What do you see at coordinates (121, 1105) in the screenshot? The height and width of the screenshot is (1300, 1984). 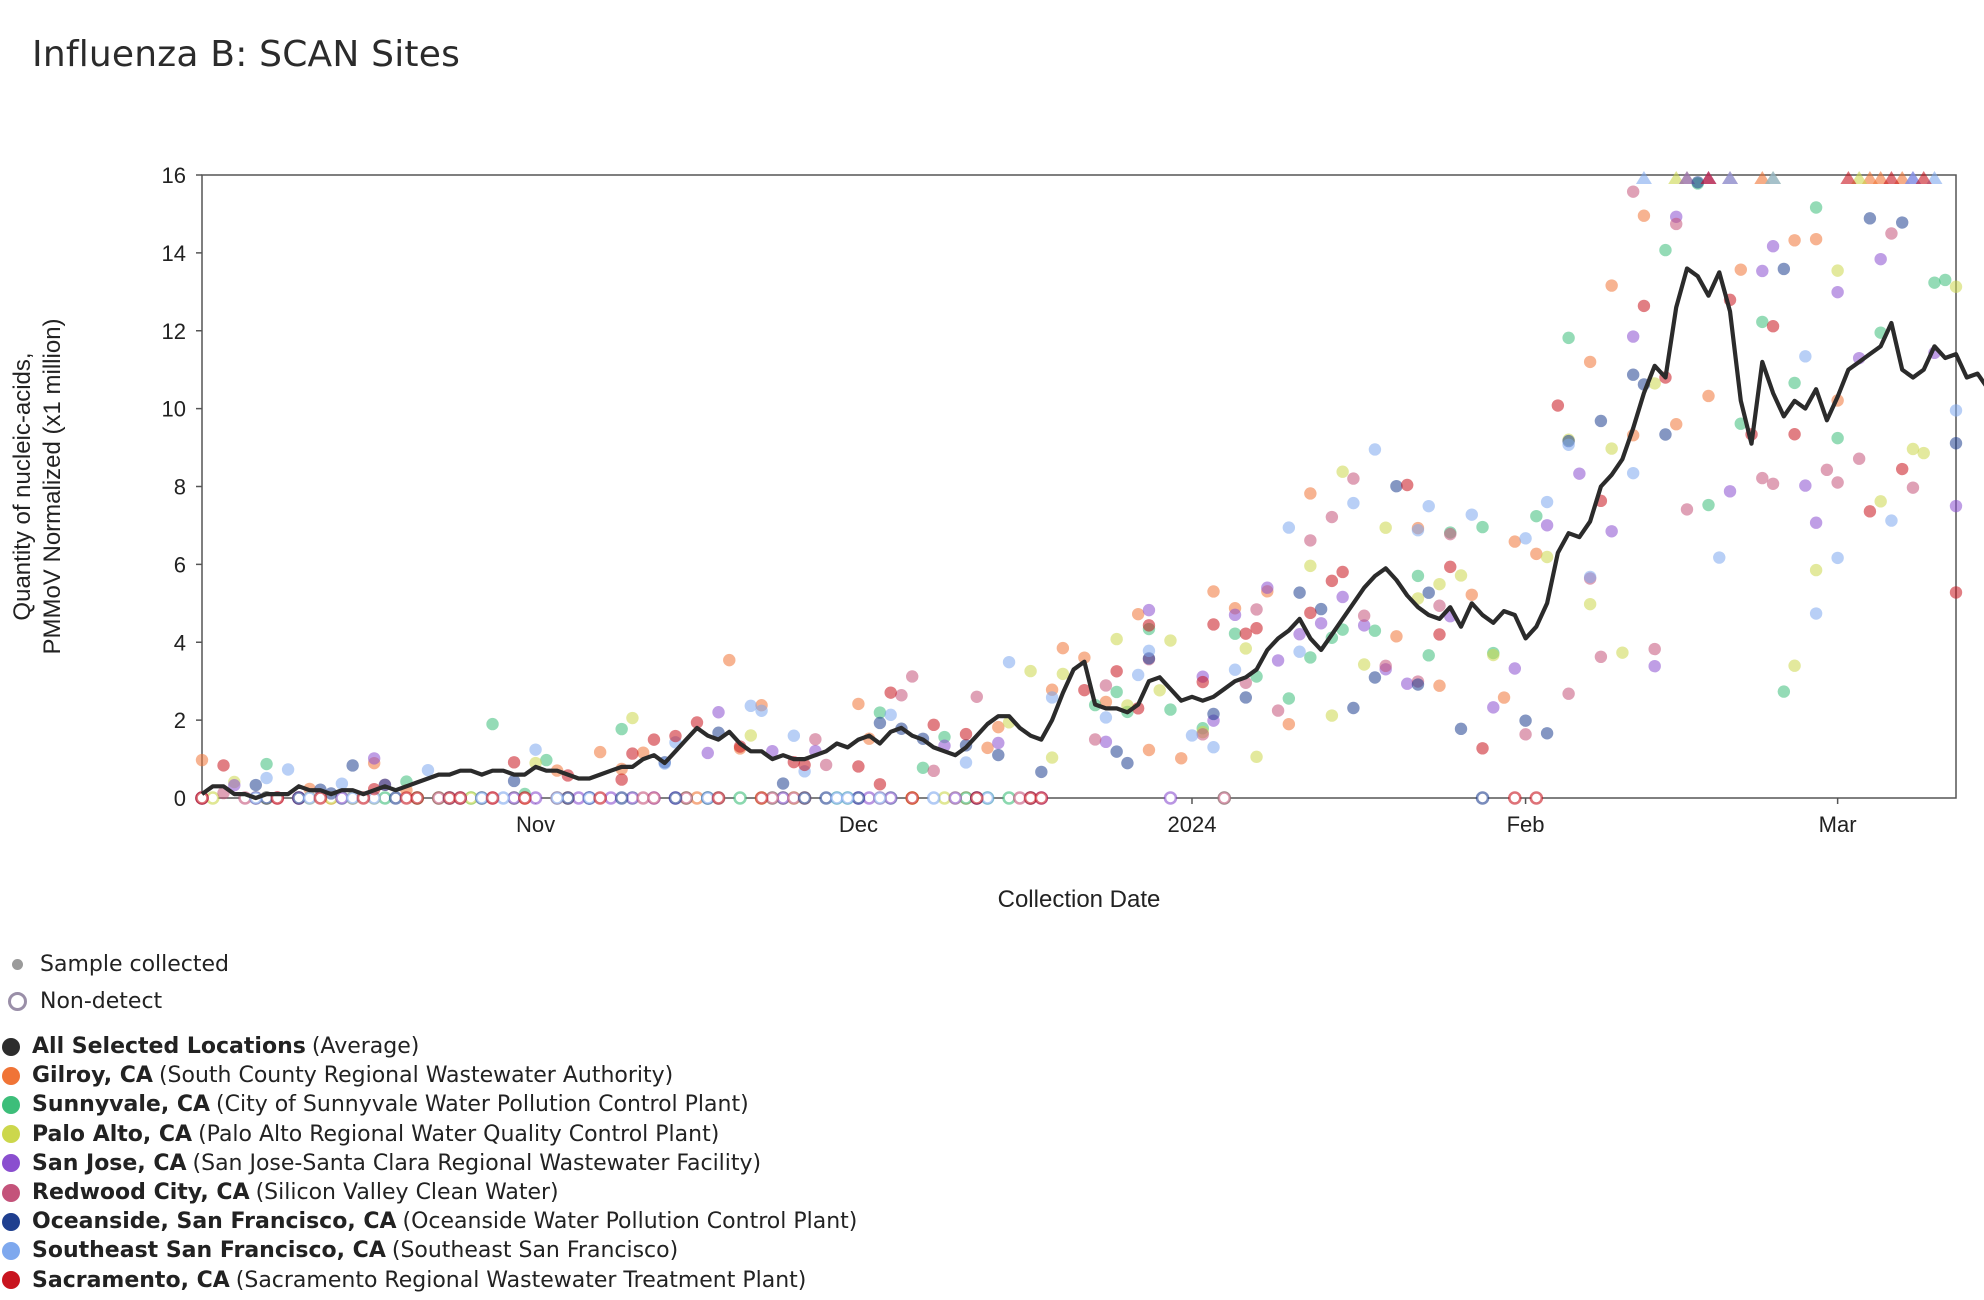 I see `legend-site-name: Sunnyvale, CA` at bounding box center [121, 1105].